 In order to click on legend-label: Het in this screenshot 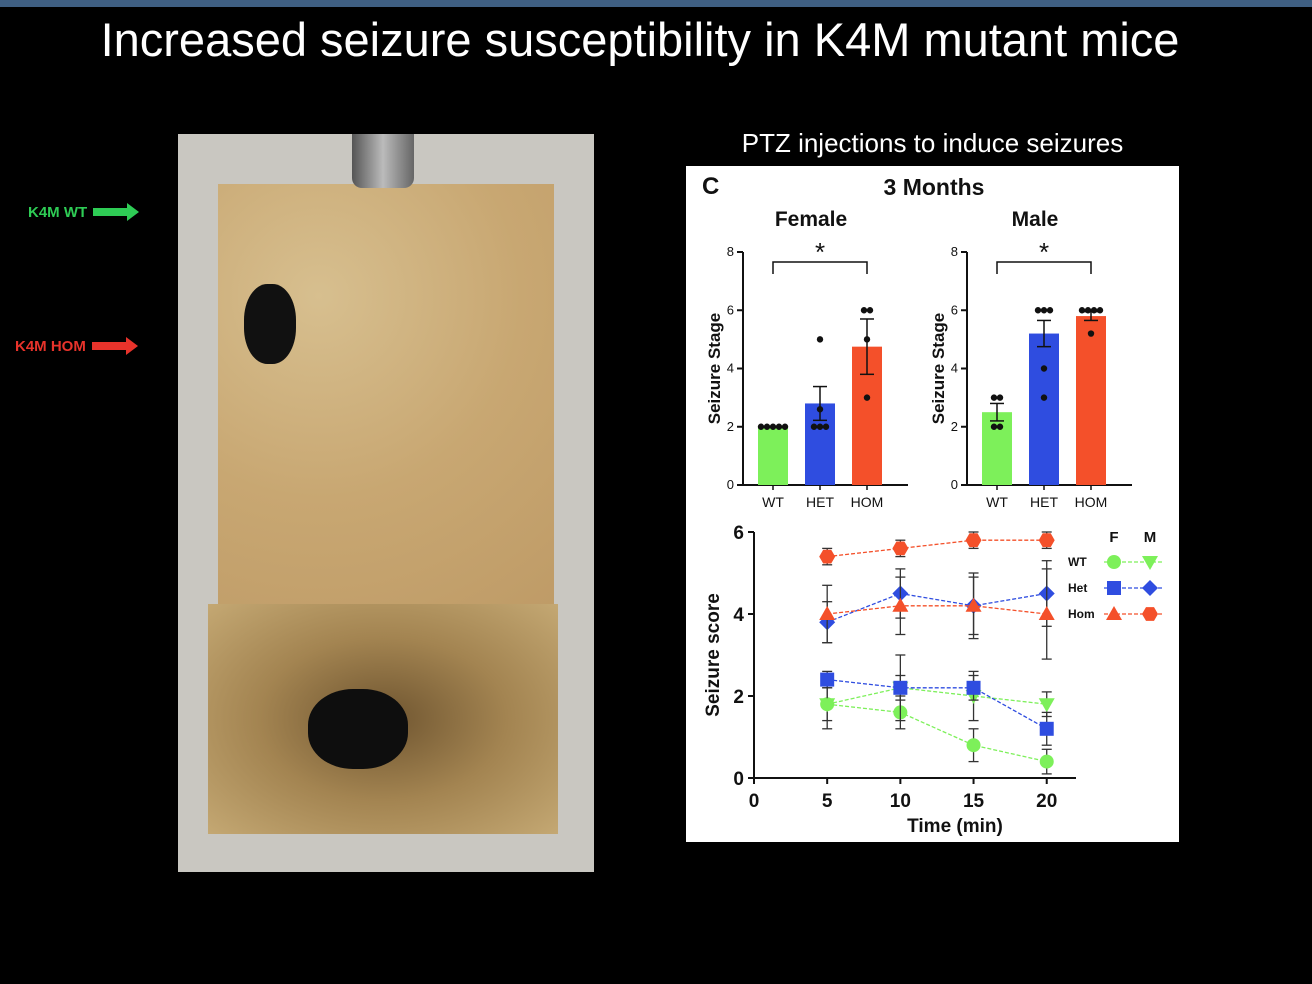, I will do `click(1077, 588)`.